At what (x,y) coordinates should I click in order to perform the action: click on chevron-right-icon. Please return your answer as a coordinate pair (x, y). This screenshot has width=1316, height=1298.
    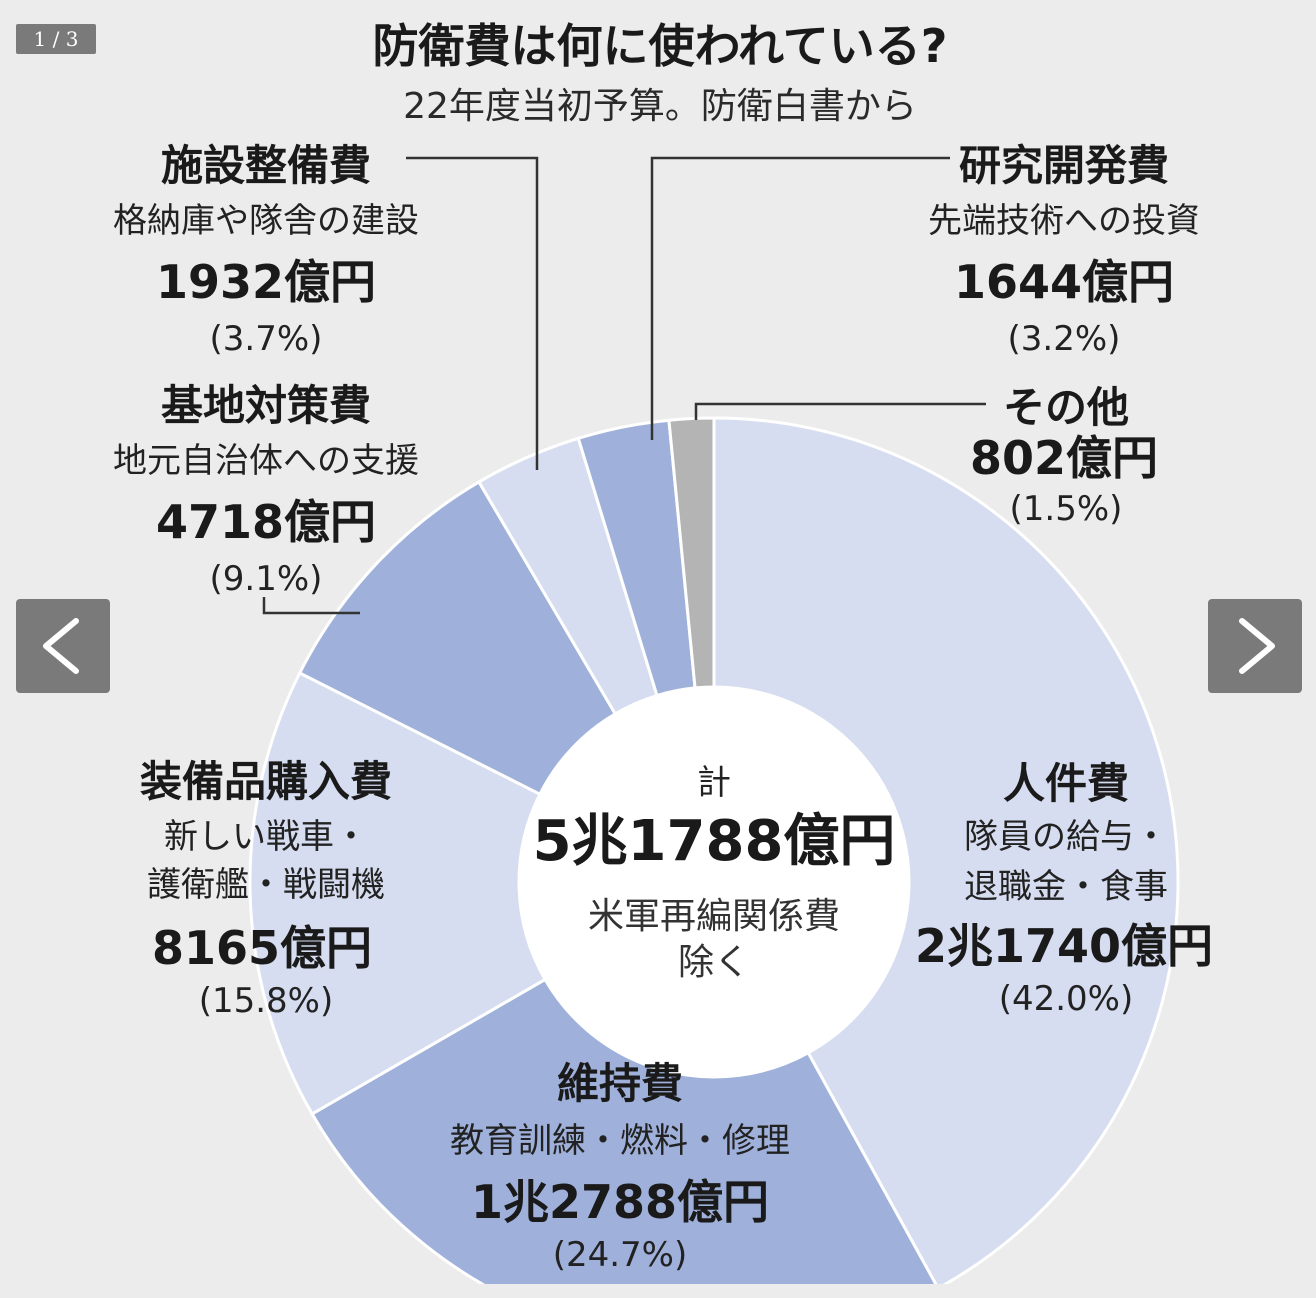
    Looking at the image, I should click on (1257, 646).